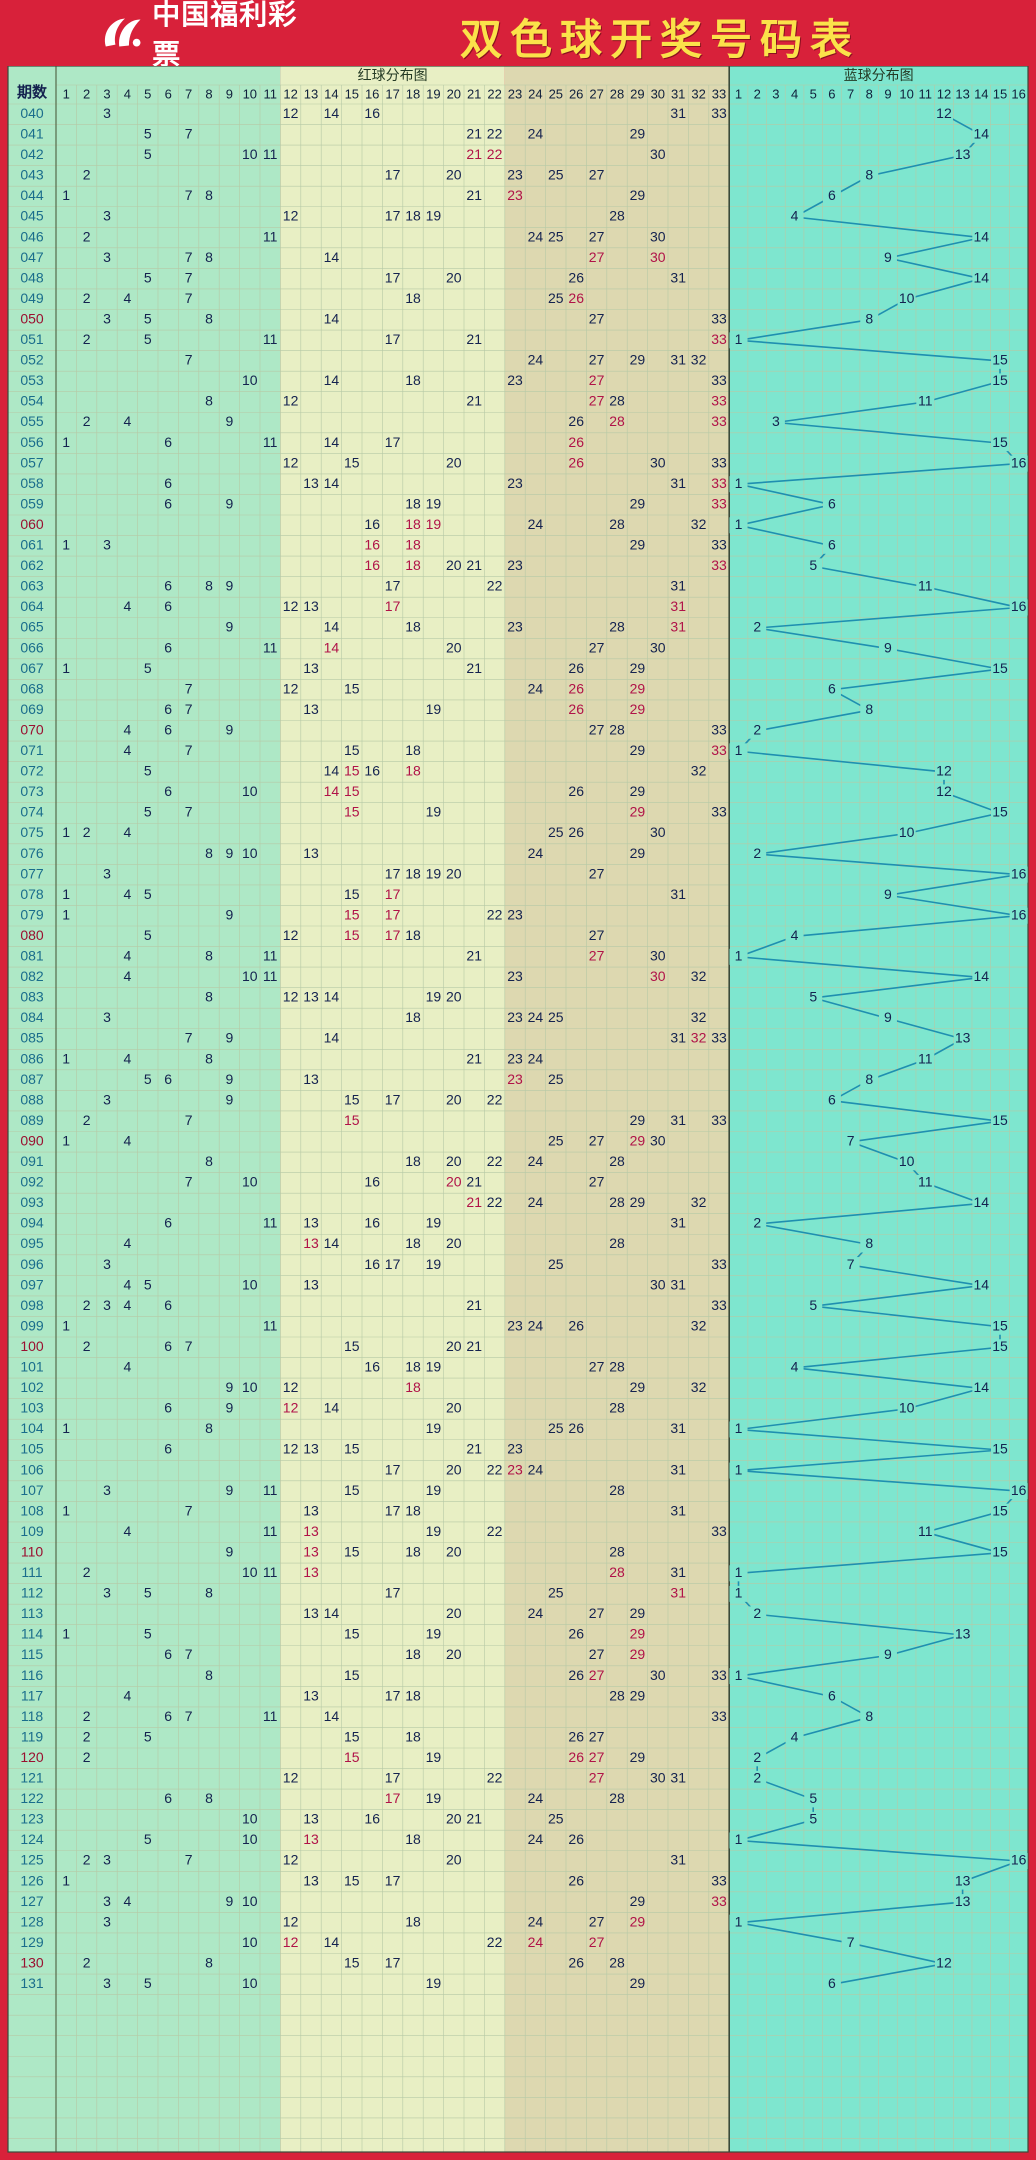 Image resolution: width=1036 pixels, height=2160 pixels. I want to click on red-ball-number: 20, so click(454, 1408).